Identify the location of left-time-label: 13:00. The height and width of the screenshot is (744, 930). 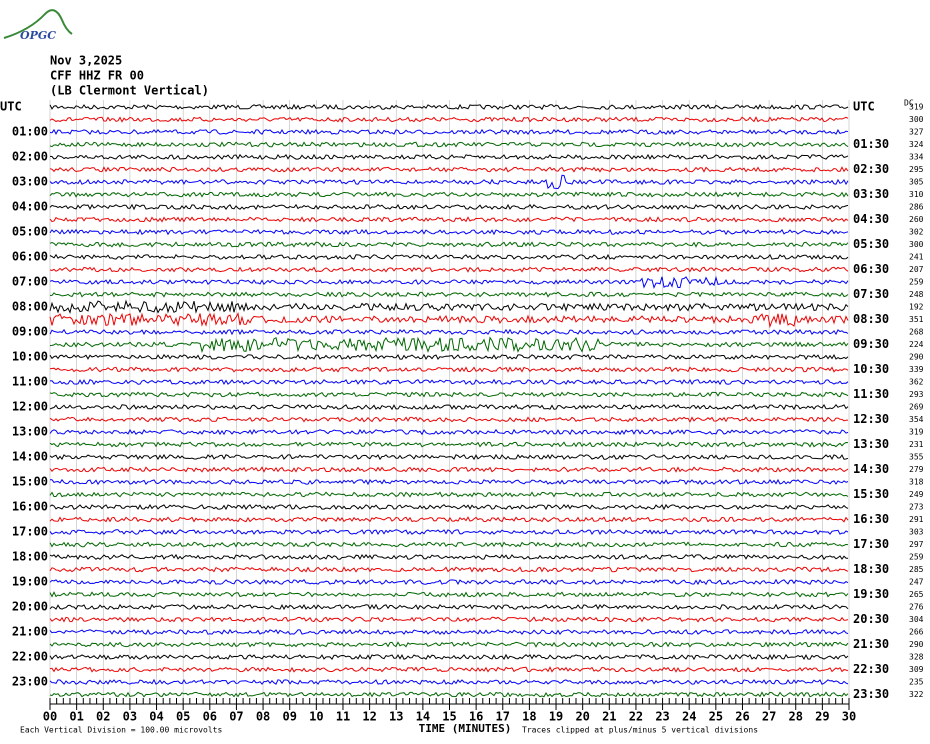
(30, 432).